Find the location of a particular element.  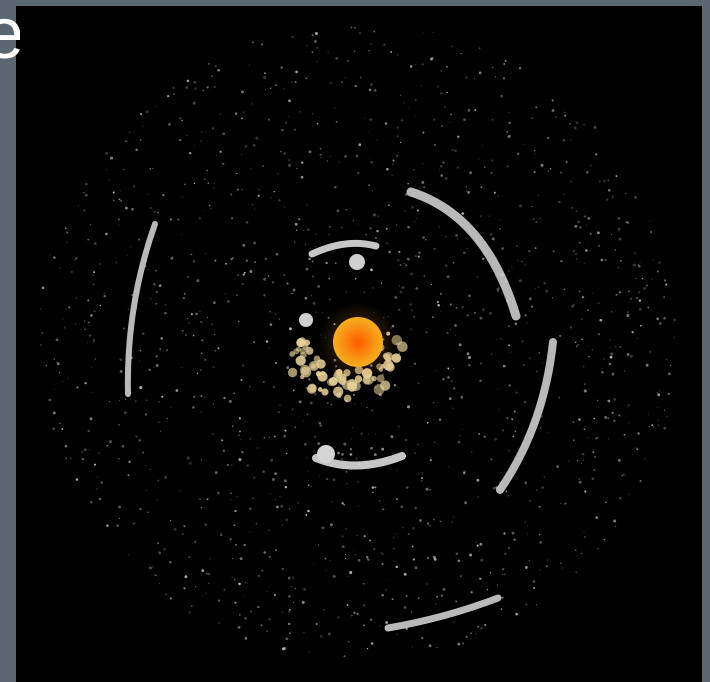

warm-debris-particle is located at coordinates (347, 398).